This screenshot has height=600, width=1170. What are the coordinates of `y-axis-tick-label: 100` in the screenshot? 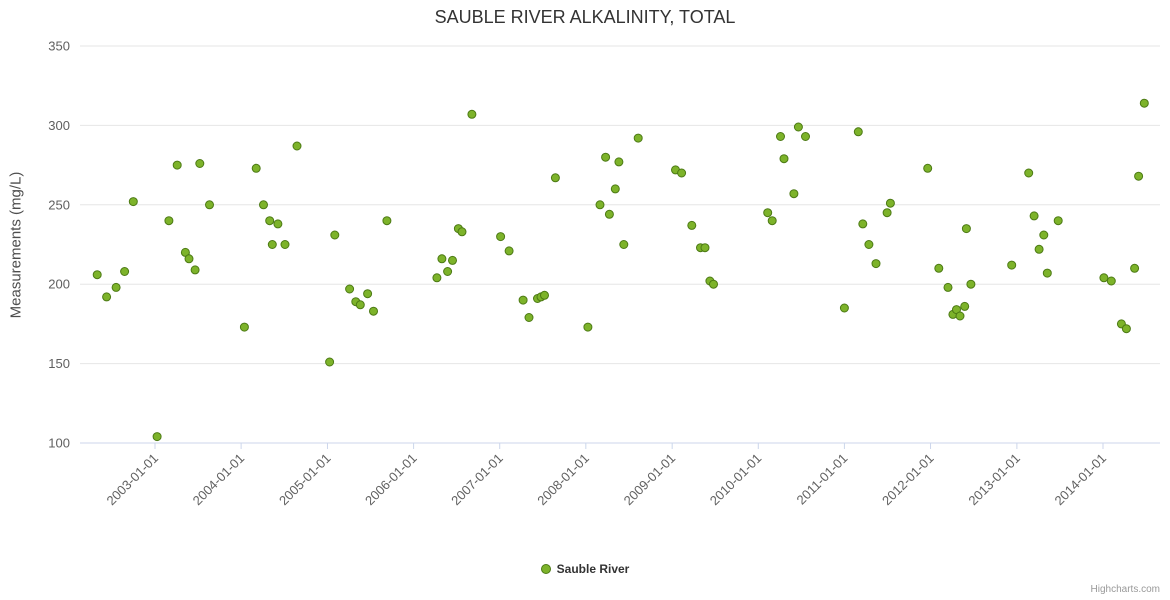 It's located at (59, 443).